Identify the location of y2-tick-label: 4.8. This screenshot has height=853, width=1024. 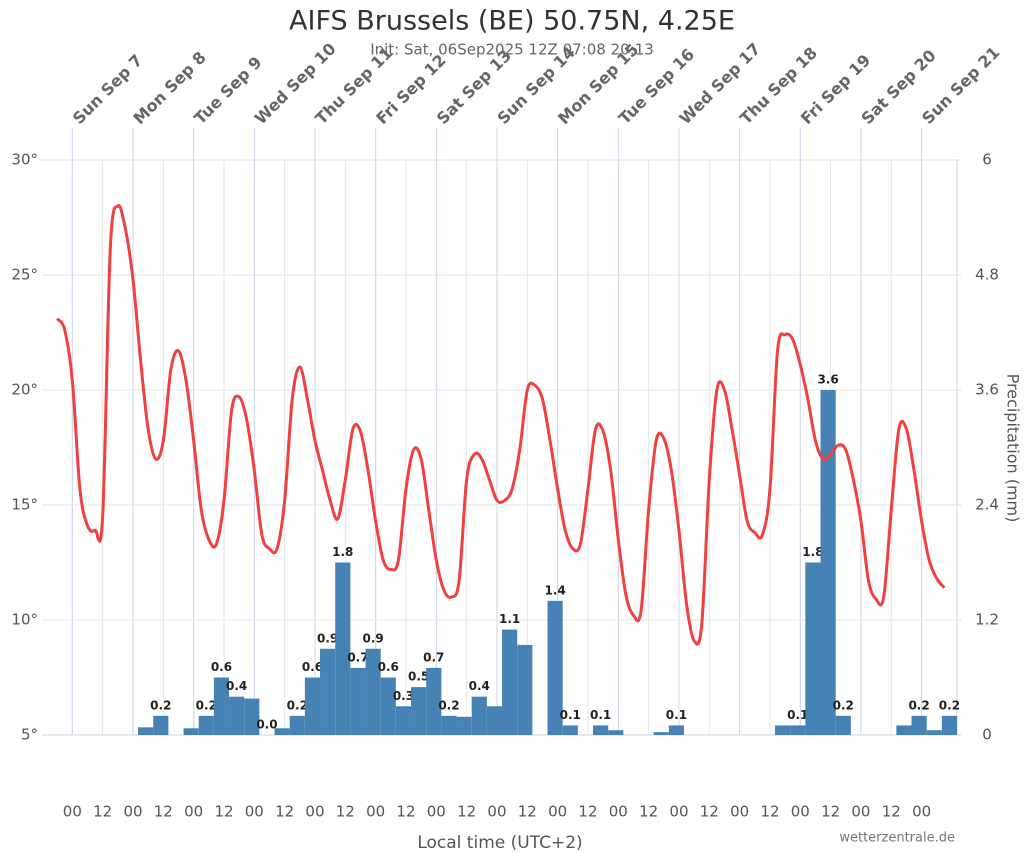
(987, 275).